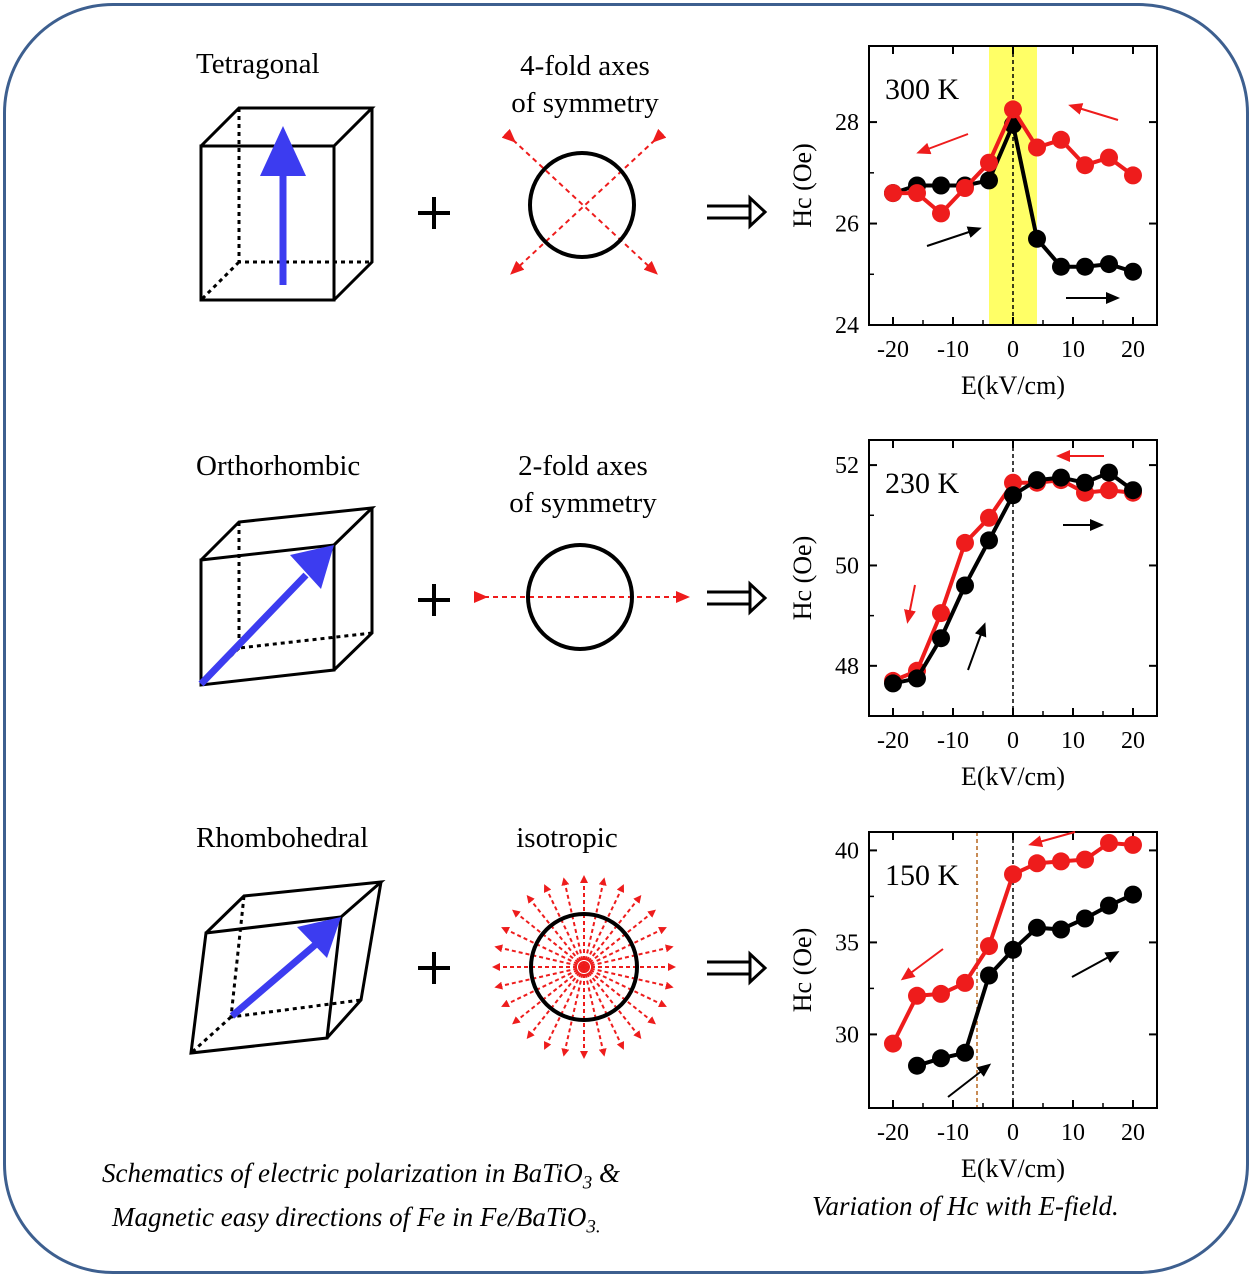 The height and width of the screenshot is (1281, 1256). I want to click on polarization-arrow-rhombohedral, so click(285, 968).